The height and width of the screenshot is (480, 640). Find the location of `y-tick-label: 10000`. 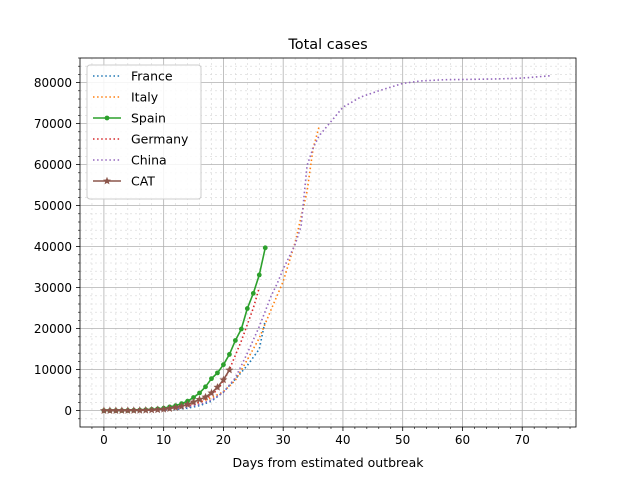

y-tick-label: 10000 is located at coordinates (53, 370).